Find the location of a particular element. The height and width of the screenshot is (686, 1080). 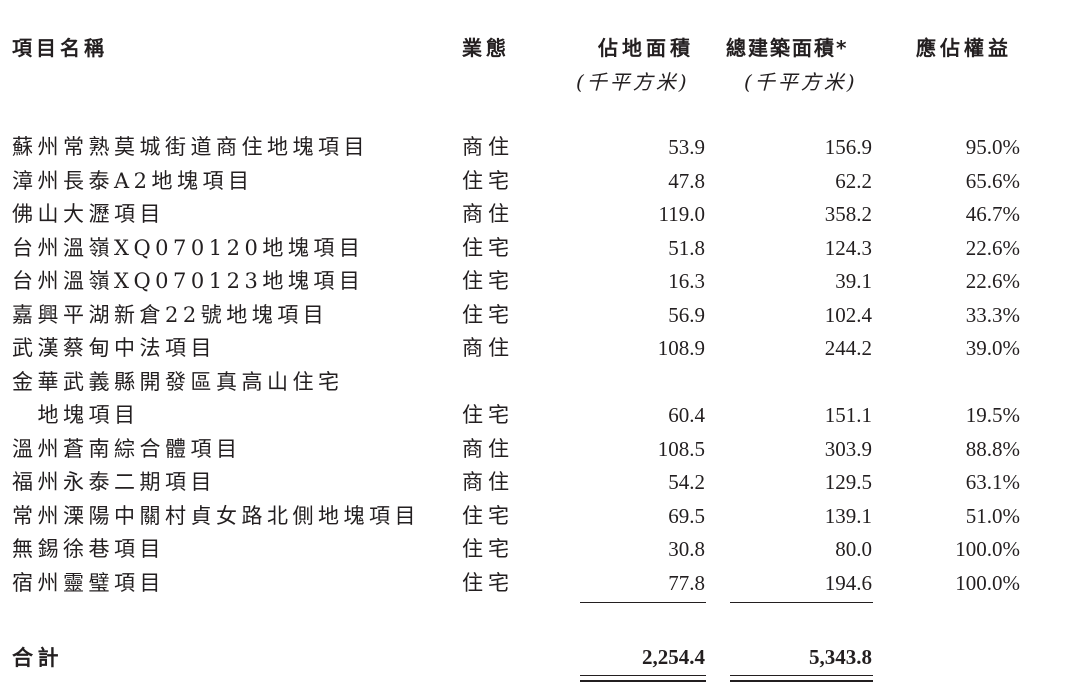

table-row: 武漢蔡甸中法項目 商住 108.9 244.2 39.0% is located at coordinates (540, 349).